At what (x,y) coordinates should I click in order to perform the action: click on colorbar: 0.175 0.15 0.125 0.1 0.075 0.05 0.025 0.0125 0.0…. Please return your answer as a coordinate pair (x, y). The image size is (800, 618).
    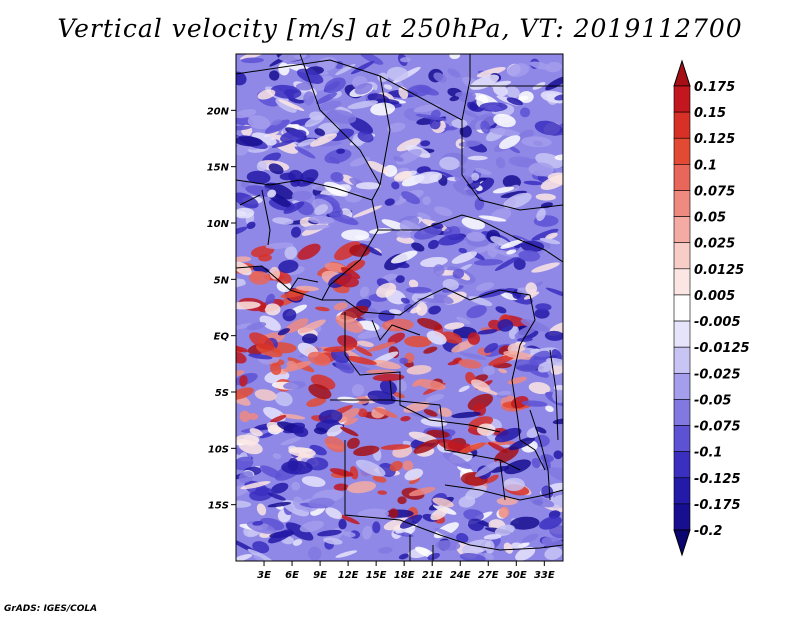
    Looking at the image, I should click on (711, 308).